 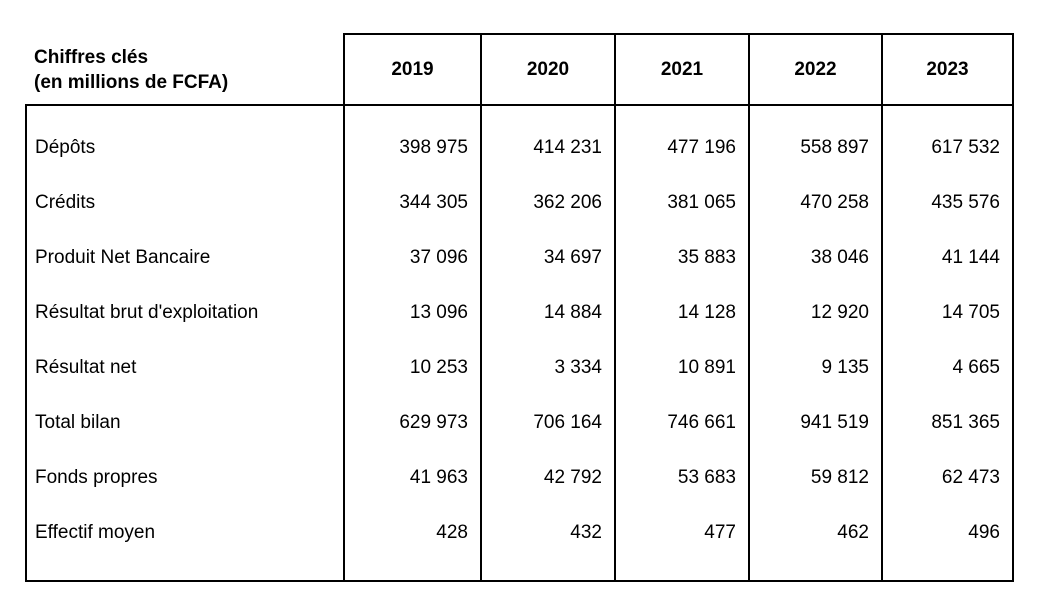 I want to click on year-header: 2019, so click(x=412, y=69).